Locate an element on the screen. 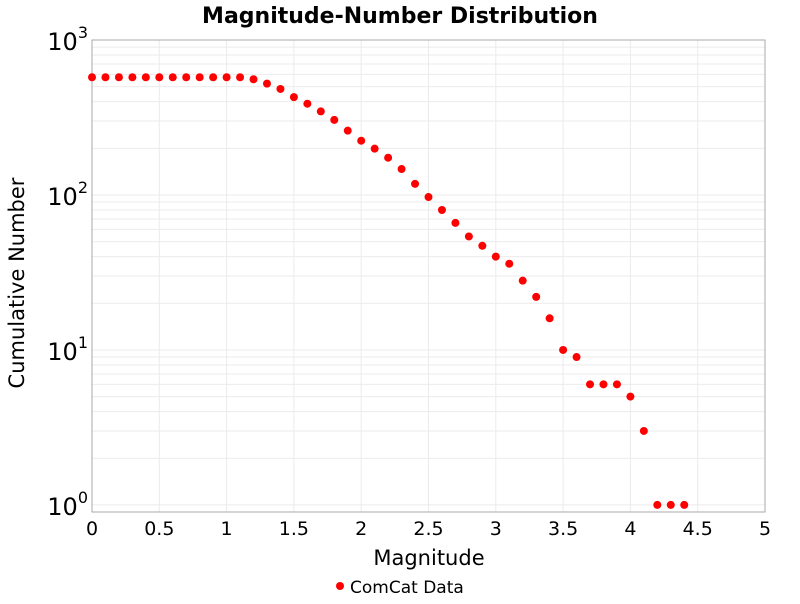  y-tick-label: 10² is located at coordinates (67, 194).